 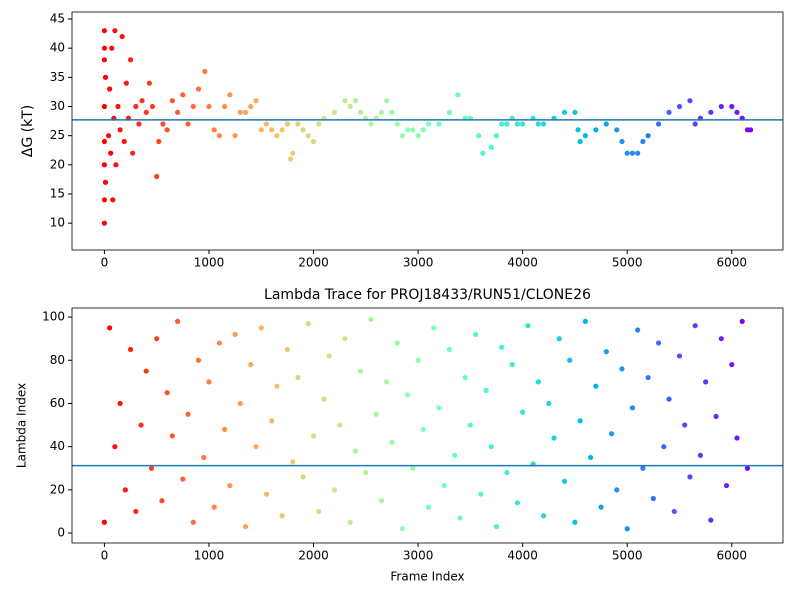 I want to click on x-tick-label: 4000, so click(x=522, y=263).